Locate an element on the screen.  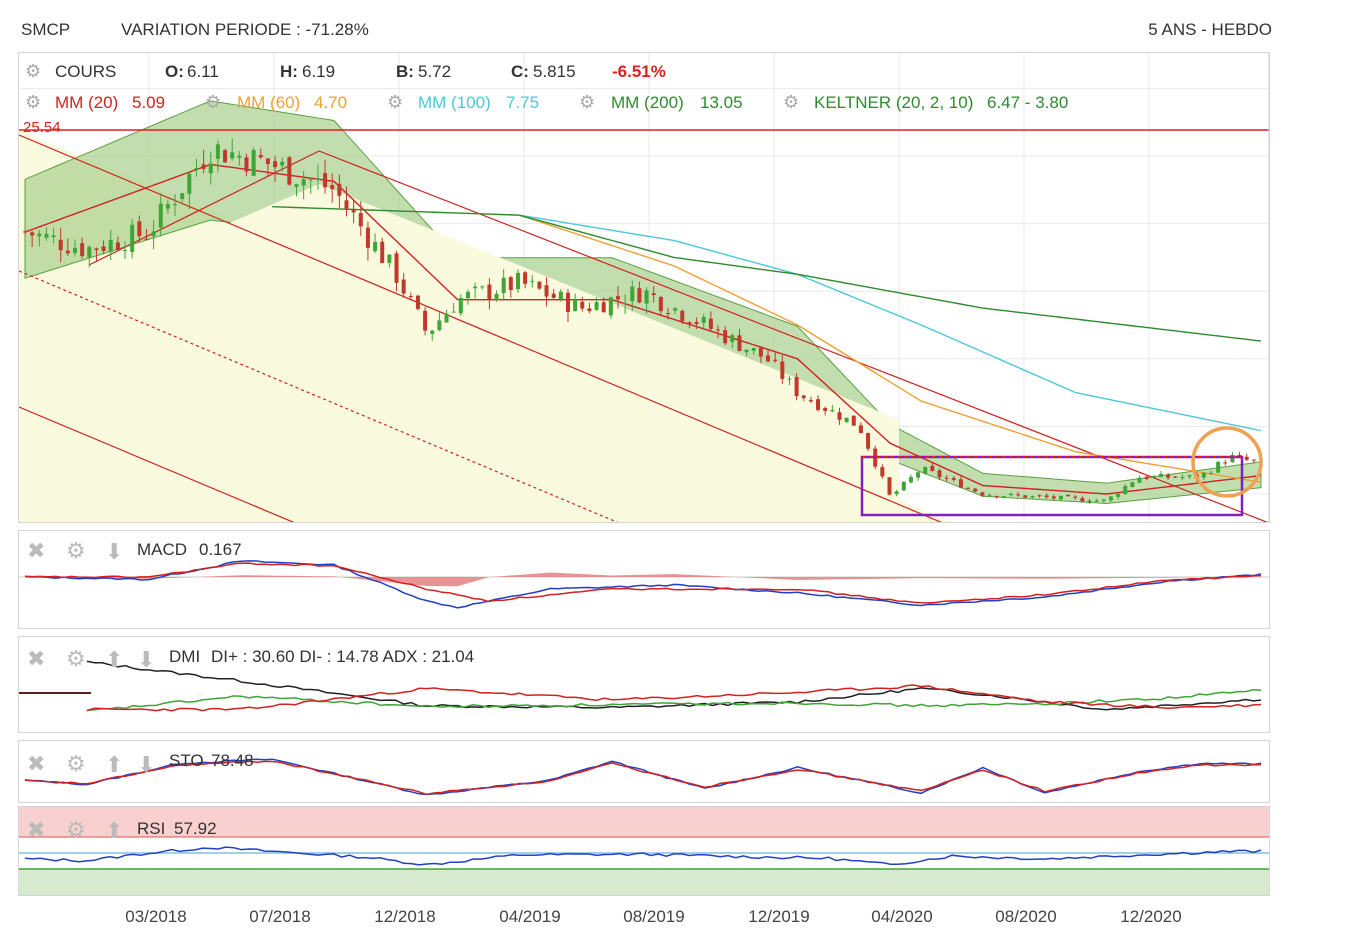
mm20-label: MM (20) is located at coordinates (86, 102).